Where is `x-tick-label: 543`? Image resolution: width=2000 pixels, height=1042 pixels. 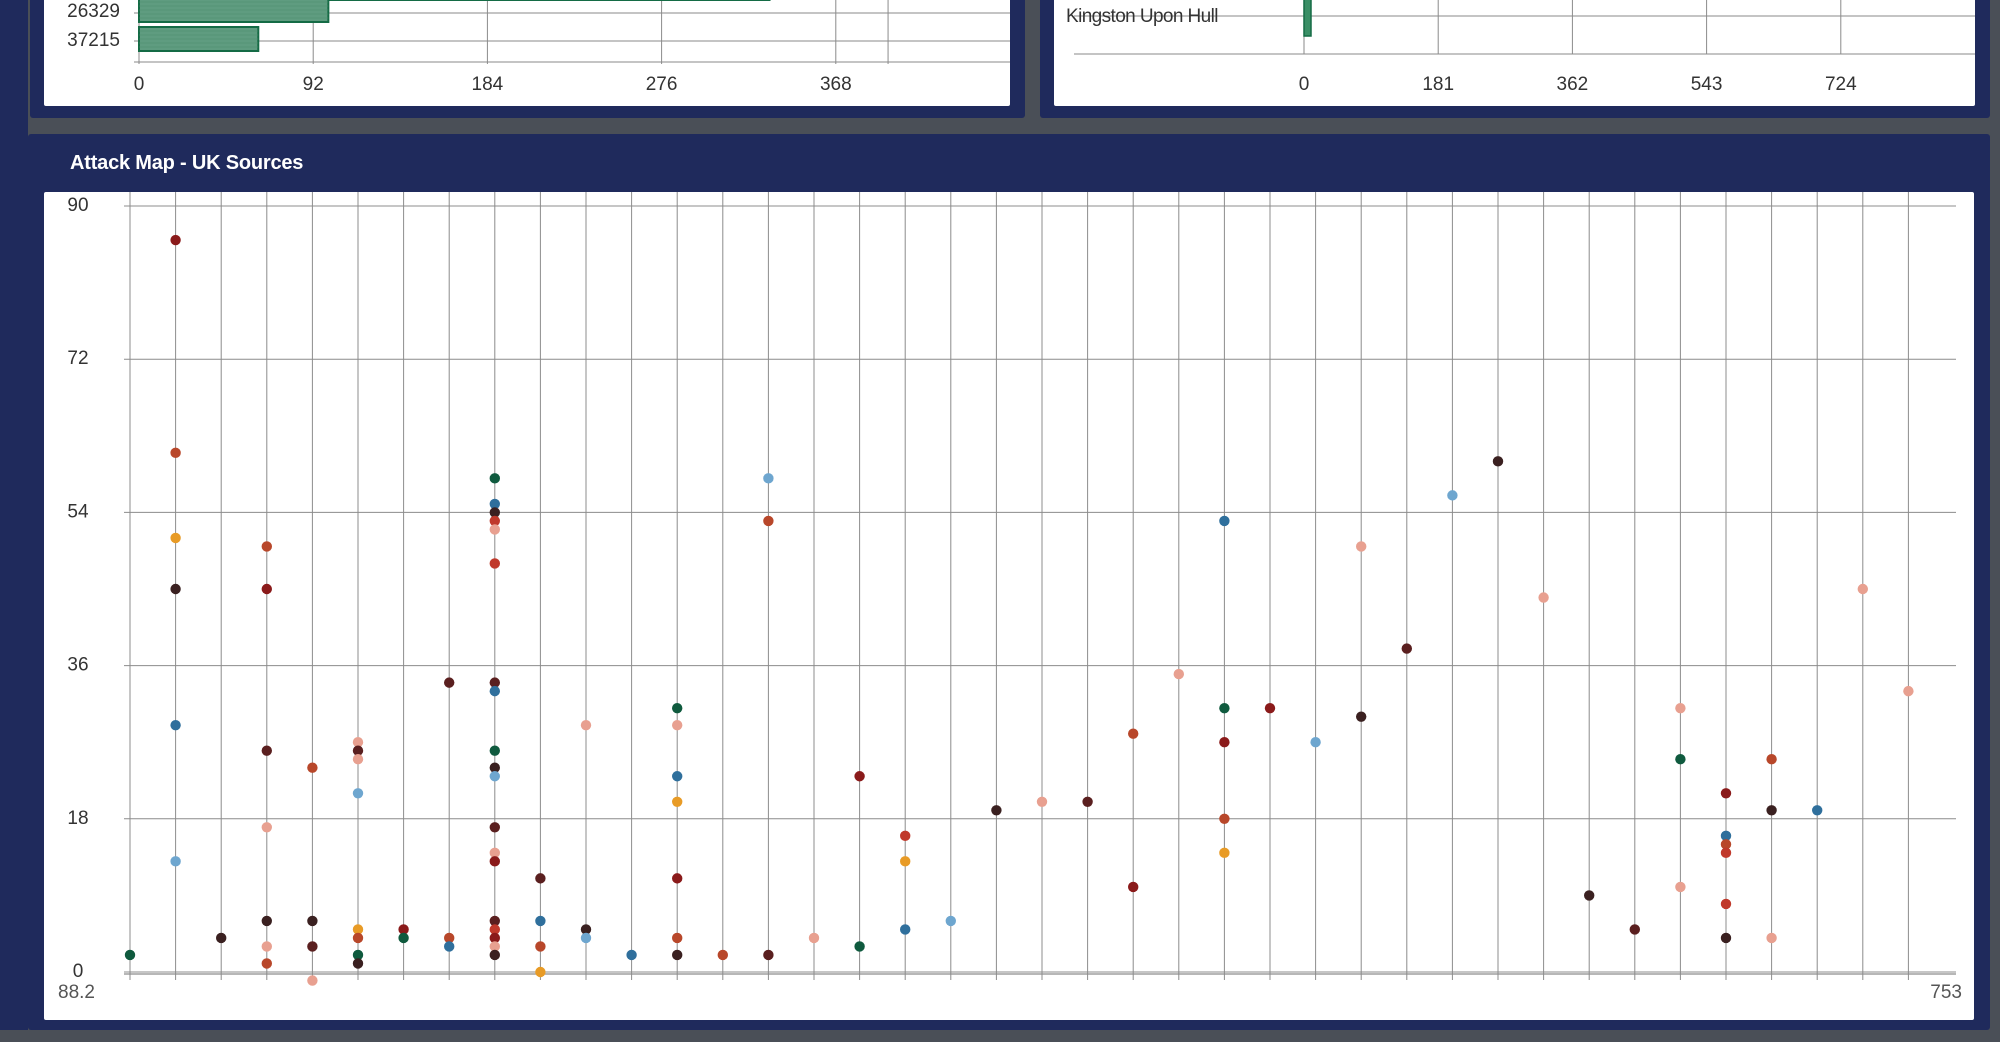
x-tick-label: 543 is located at coordinates (1707, 84).